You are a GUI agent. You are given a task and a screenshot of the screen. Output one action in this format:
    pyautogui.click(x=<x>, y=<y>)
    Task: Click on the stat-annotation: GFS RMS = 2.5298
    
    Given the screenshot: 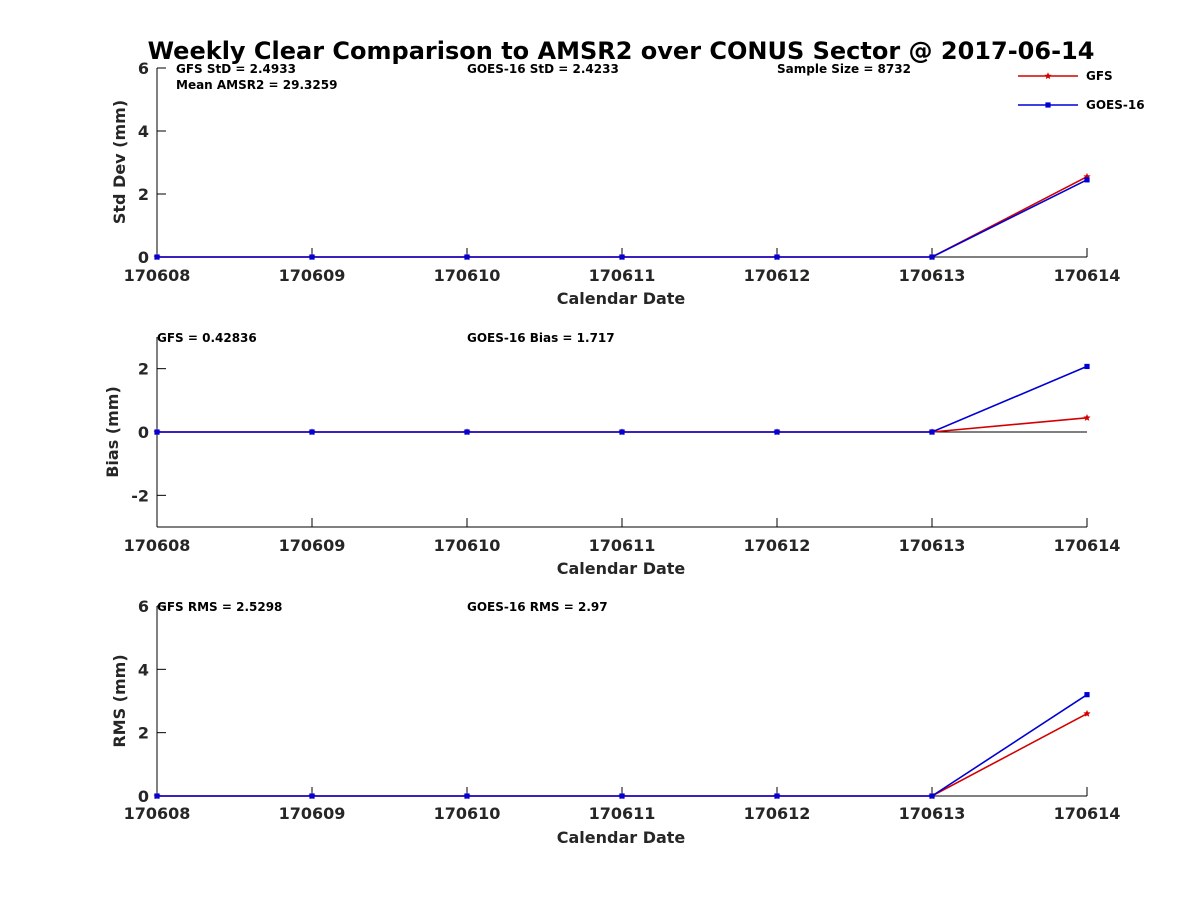 What is the action you would take?
    pyautogui.click(x=219, y=607)
    